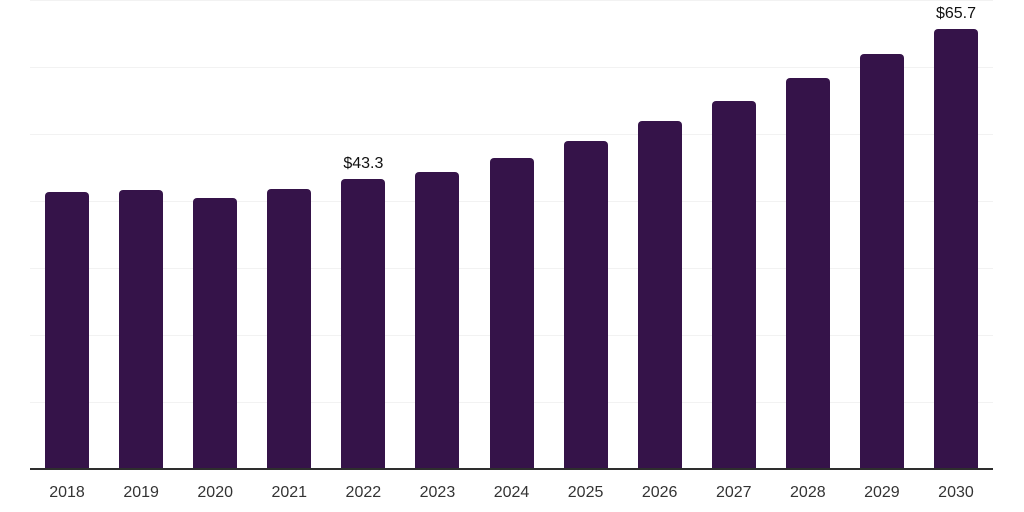 This screenshot has height=512, width=1024. Describe the element at coordinates (881, 261) in the screenshot. I see `bar-2029` at that location.